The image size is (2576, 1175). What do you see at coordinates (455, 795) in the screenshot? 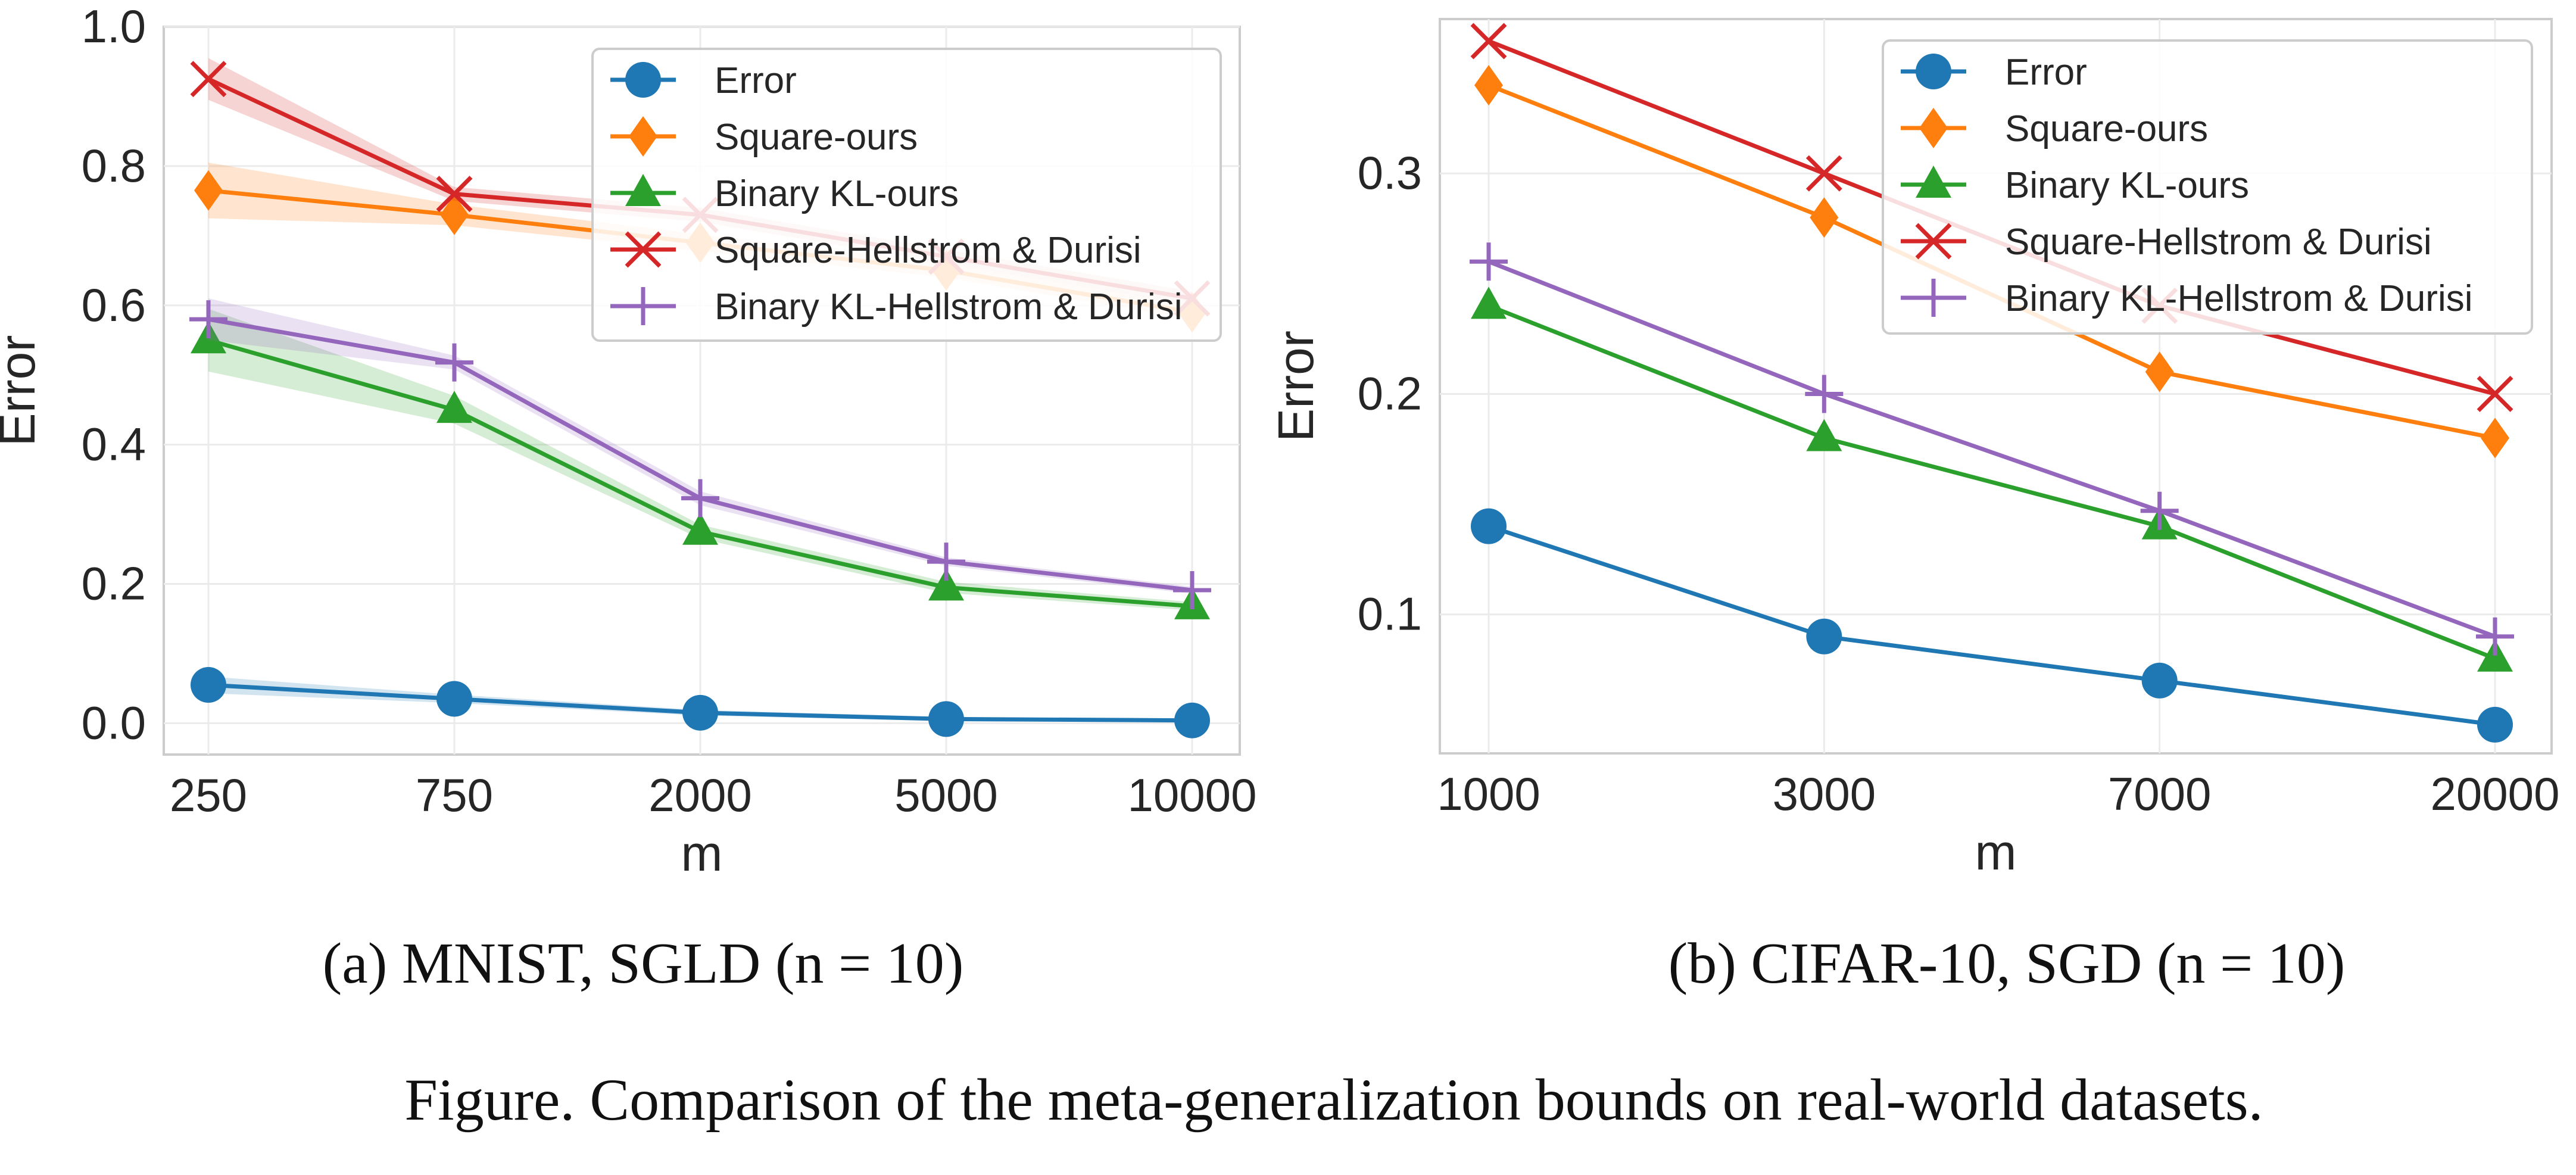
I see `x-tick-label: 750` at bounding box center [455, 795].